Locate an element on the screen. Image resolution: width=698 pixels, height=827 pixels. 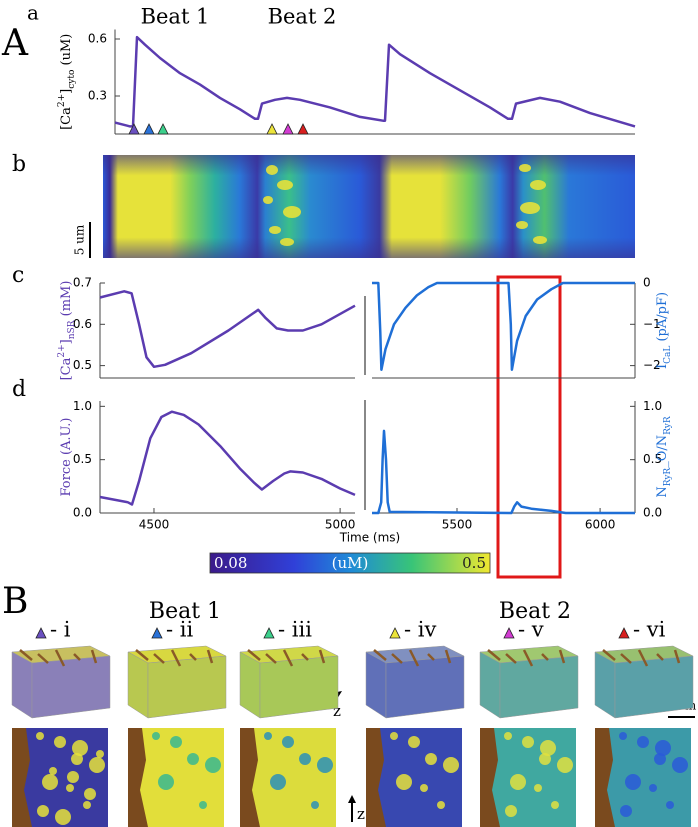
colorbar: 0.08 (uM) 0.5 is located at coordinates (350, 563).